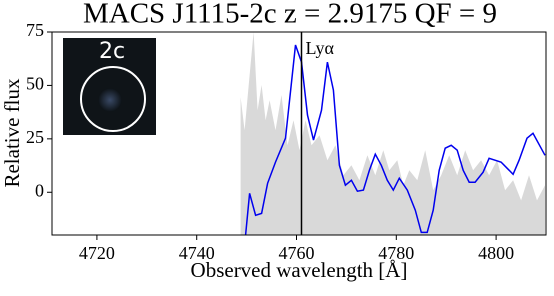 The image size is (554, 296). What do you see at coordinates (39, 190) in the screenshot?
I see `y-tick-label: 0` at bounding box center [39, 190].